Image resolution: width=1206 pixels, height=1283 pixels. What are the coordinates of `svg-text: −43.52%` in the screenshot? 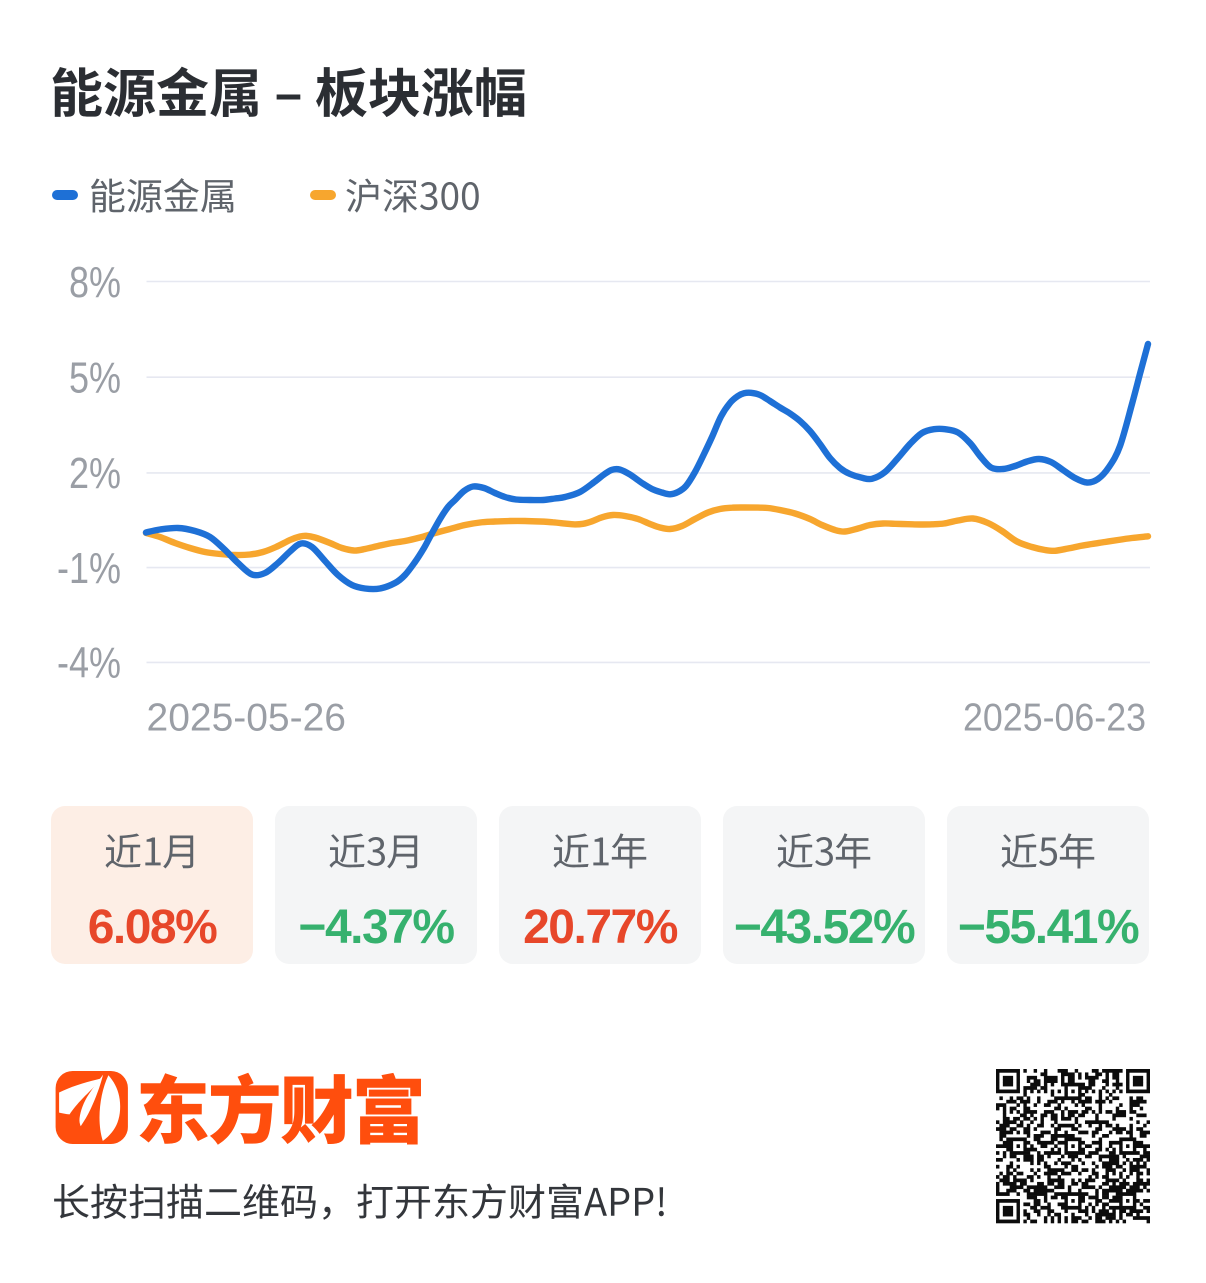 It's located at (824, 927).